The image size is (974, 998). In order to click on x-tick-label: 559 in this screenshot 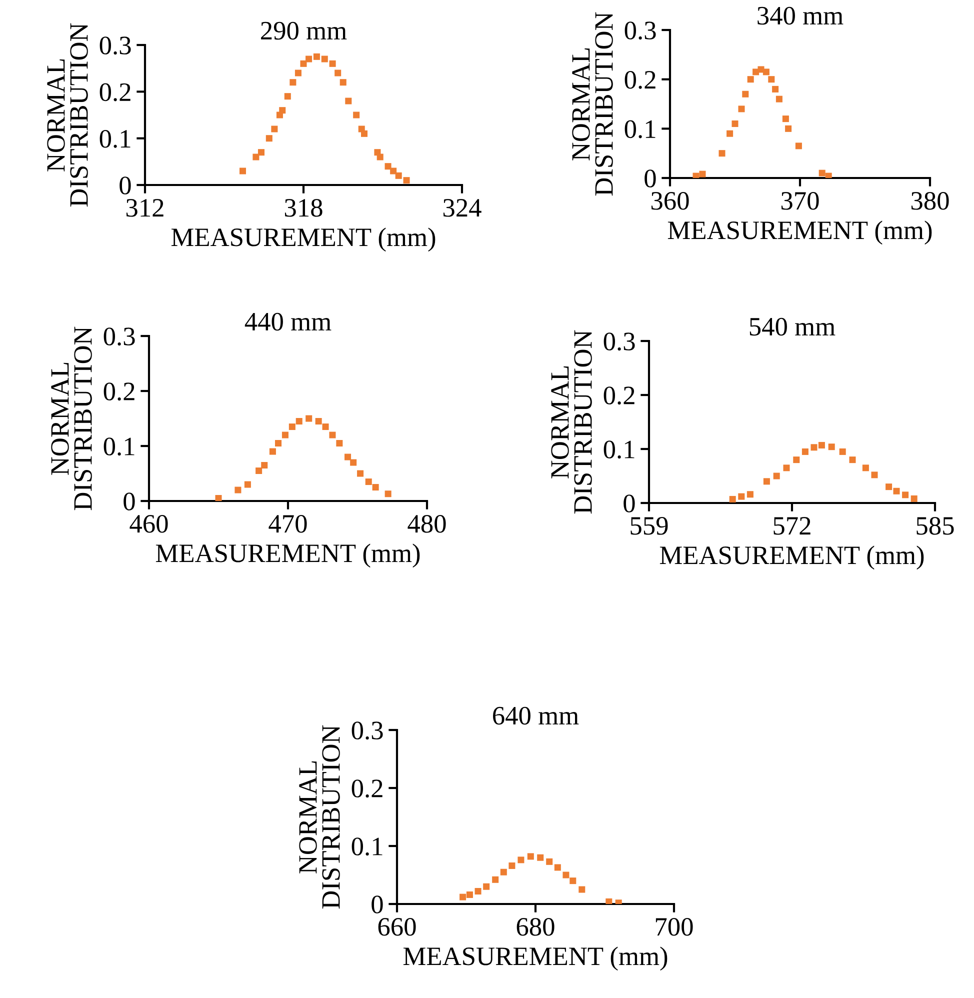, I will do `click(649, 526)`.